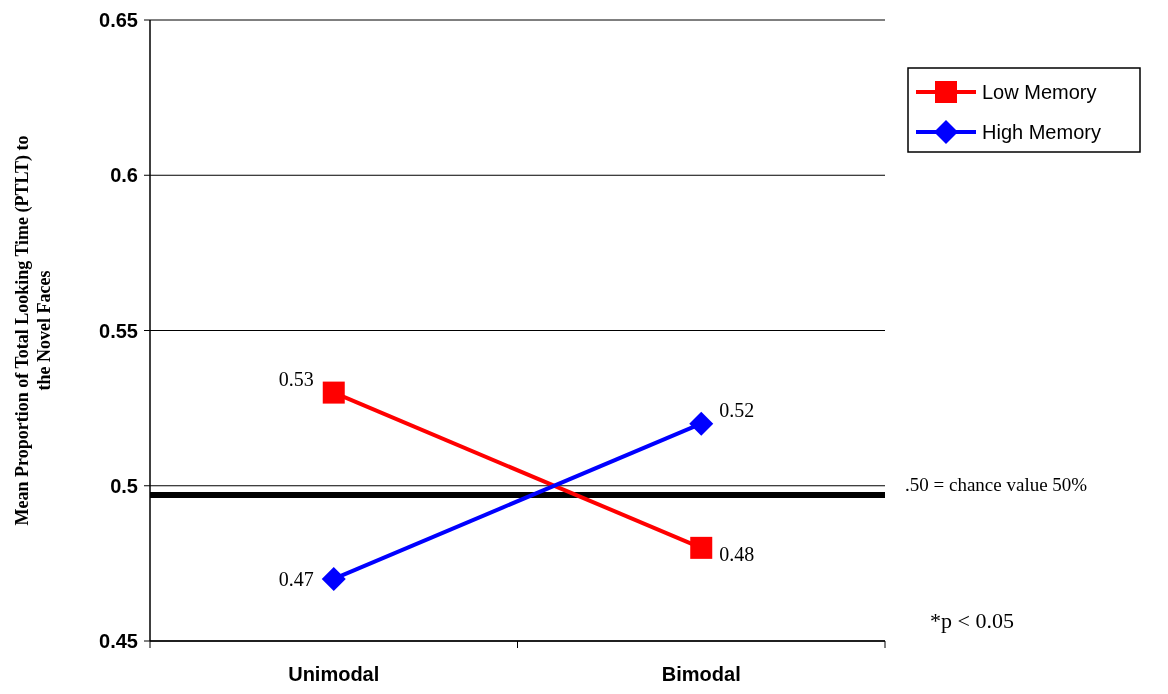  Describe the element at coordinates (118, 20) in the screenshot. I see `y-tick-label: 0.65` at that location.